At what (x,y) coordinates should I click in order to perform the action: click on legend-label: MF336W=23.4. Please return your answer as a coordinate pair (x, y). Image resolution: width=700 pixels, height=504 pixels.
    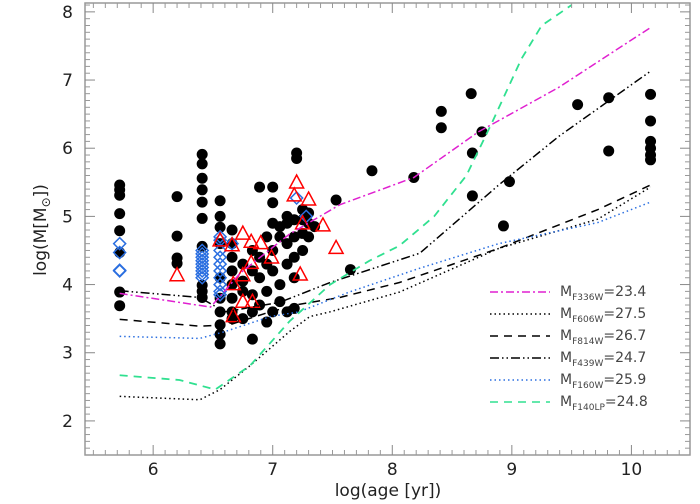
    Looking at the image, I should click on (603, 293).